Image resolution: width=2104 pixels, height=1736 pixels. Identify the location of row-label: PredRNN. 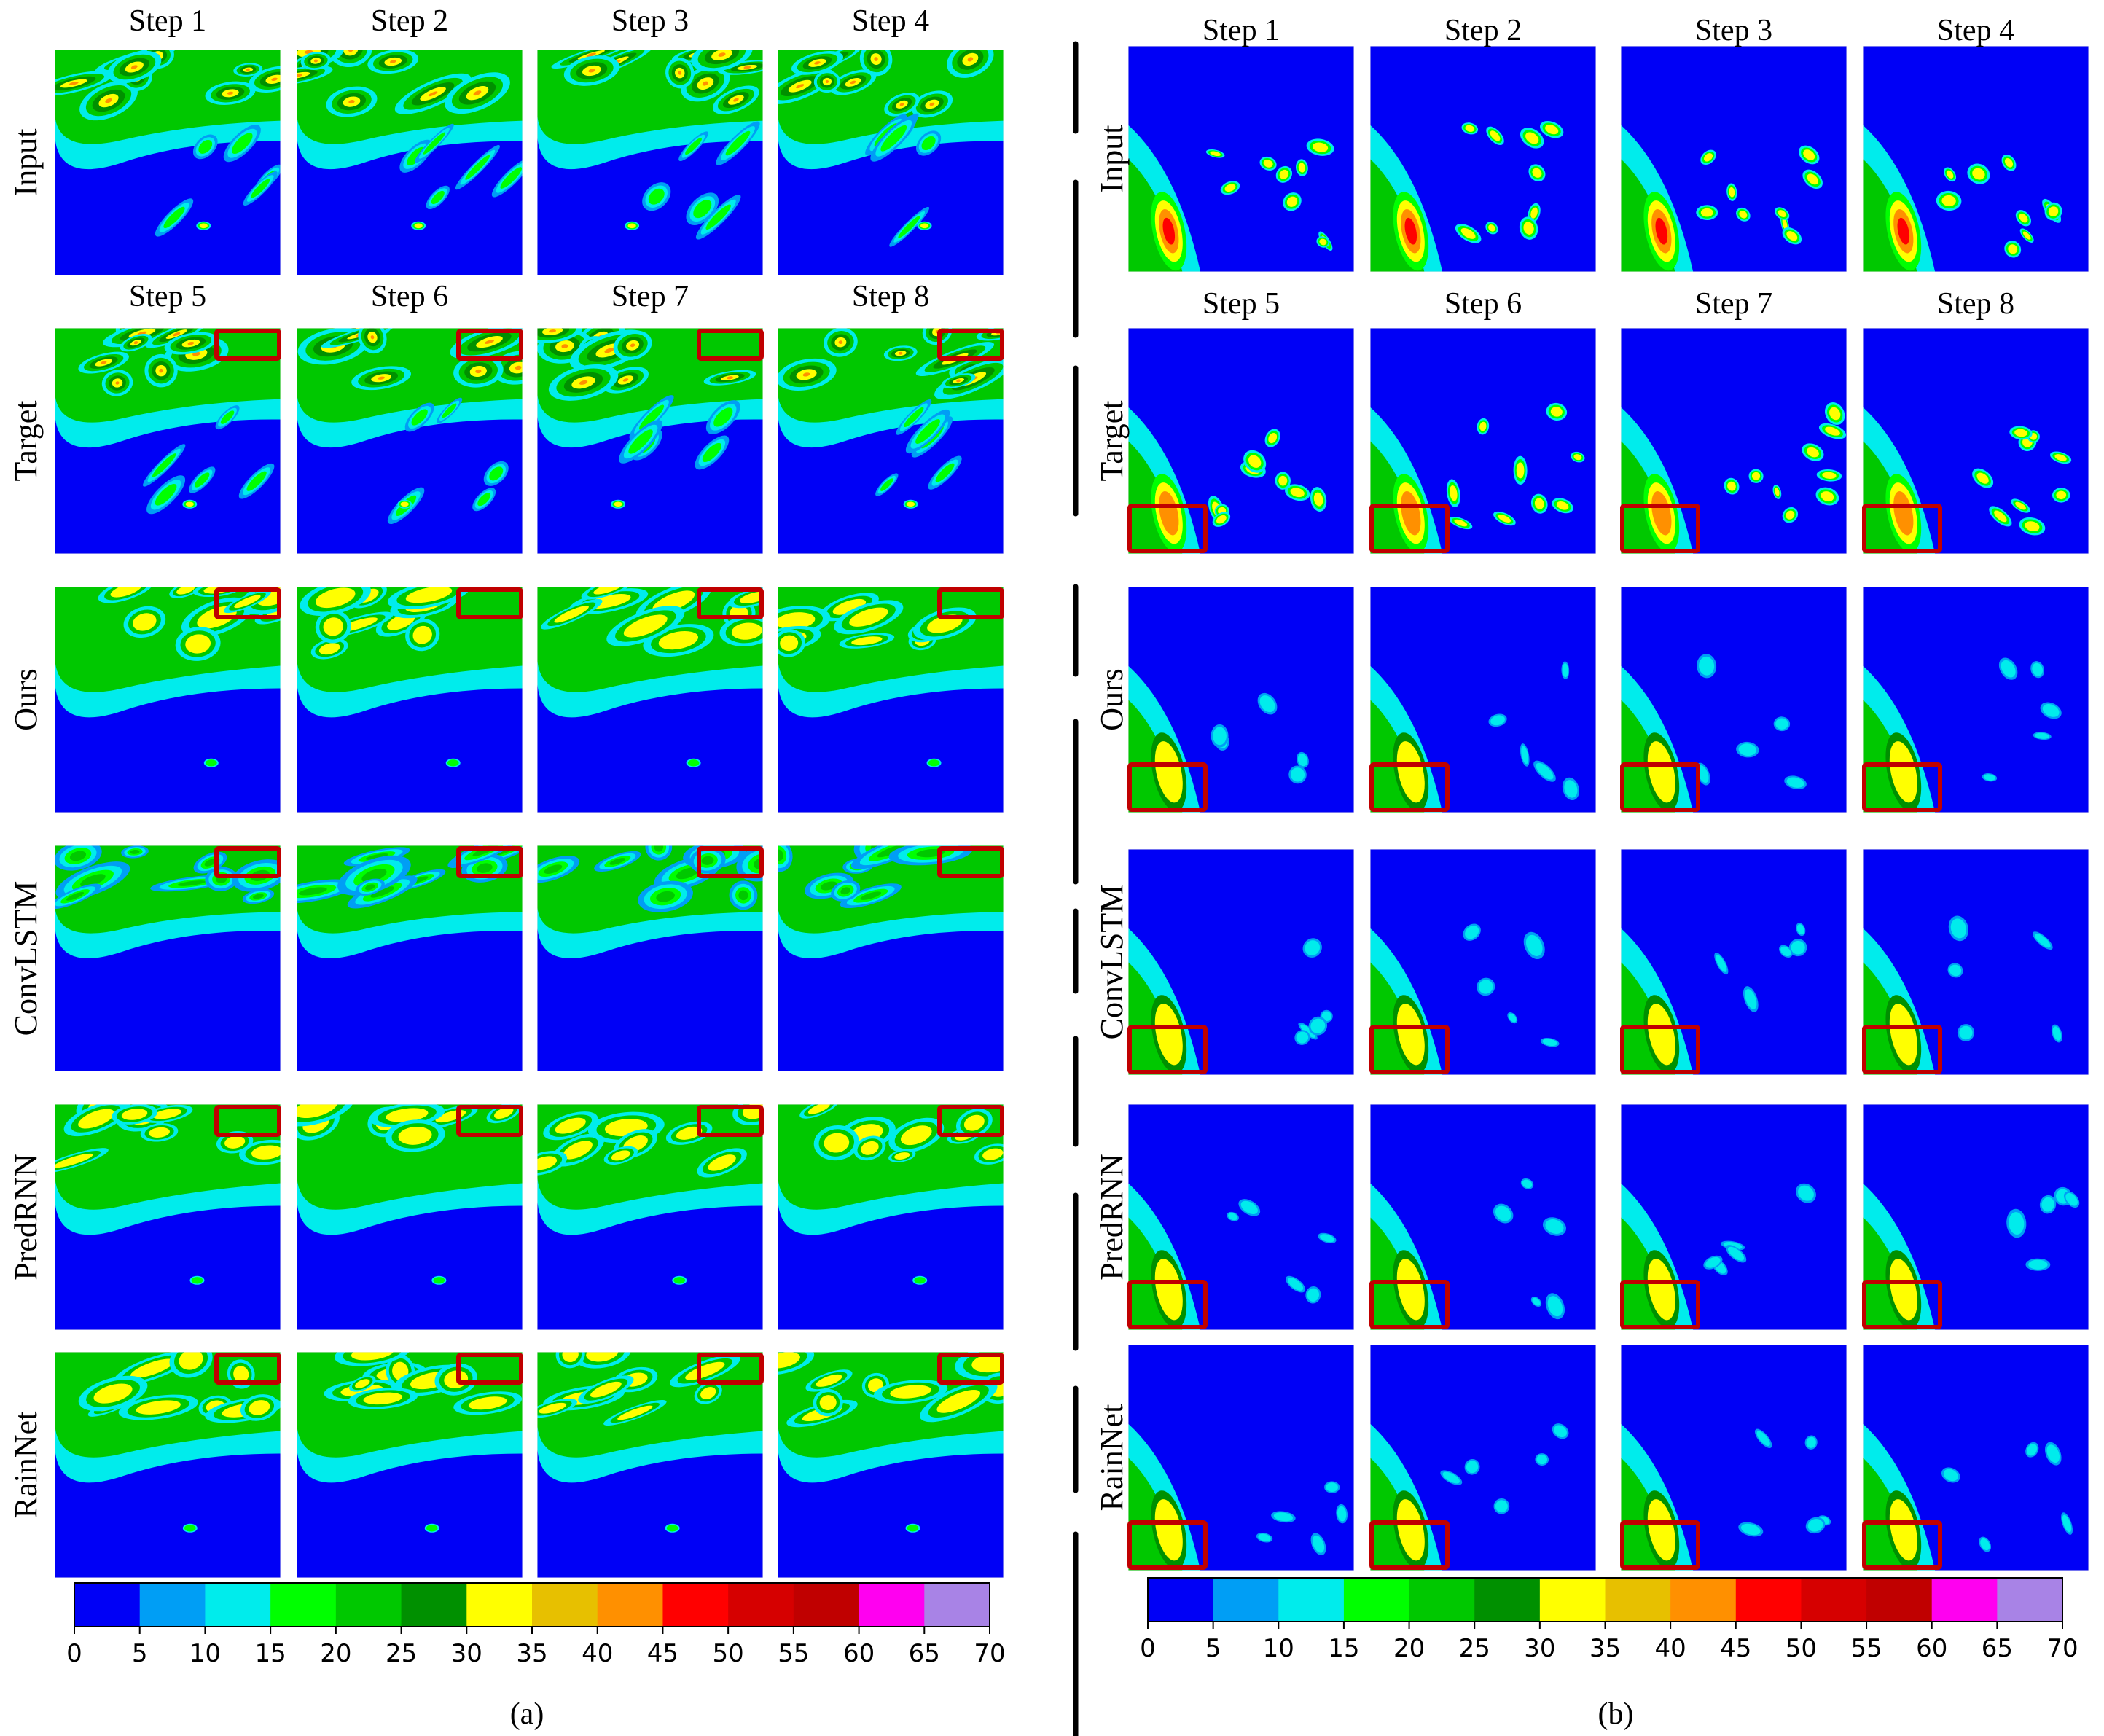
(1112, 1217).